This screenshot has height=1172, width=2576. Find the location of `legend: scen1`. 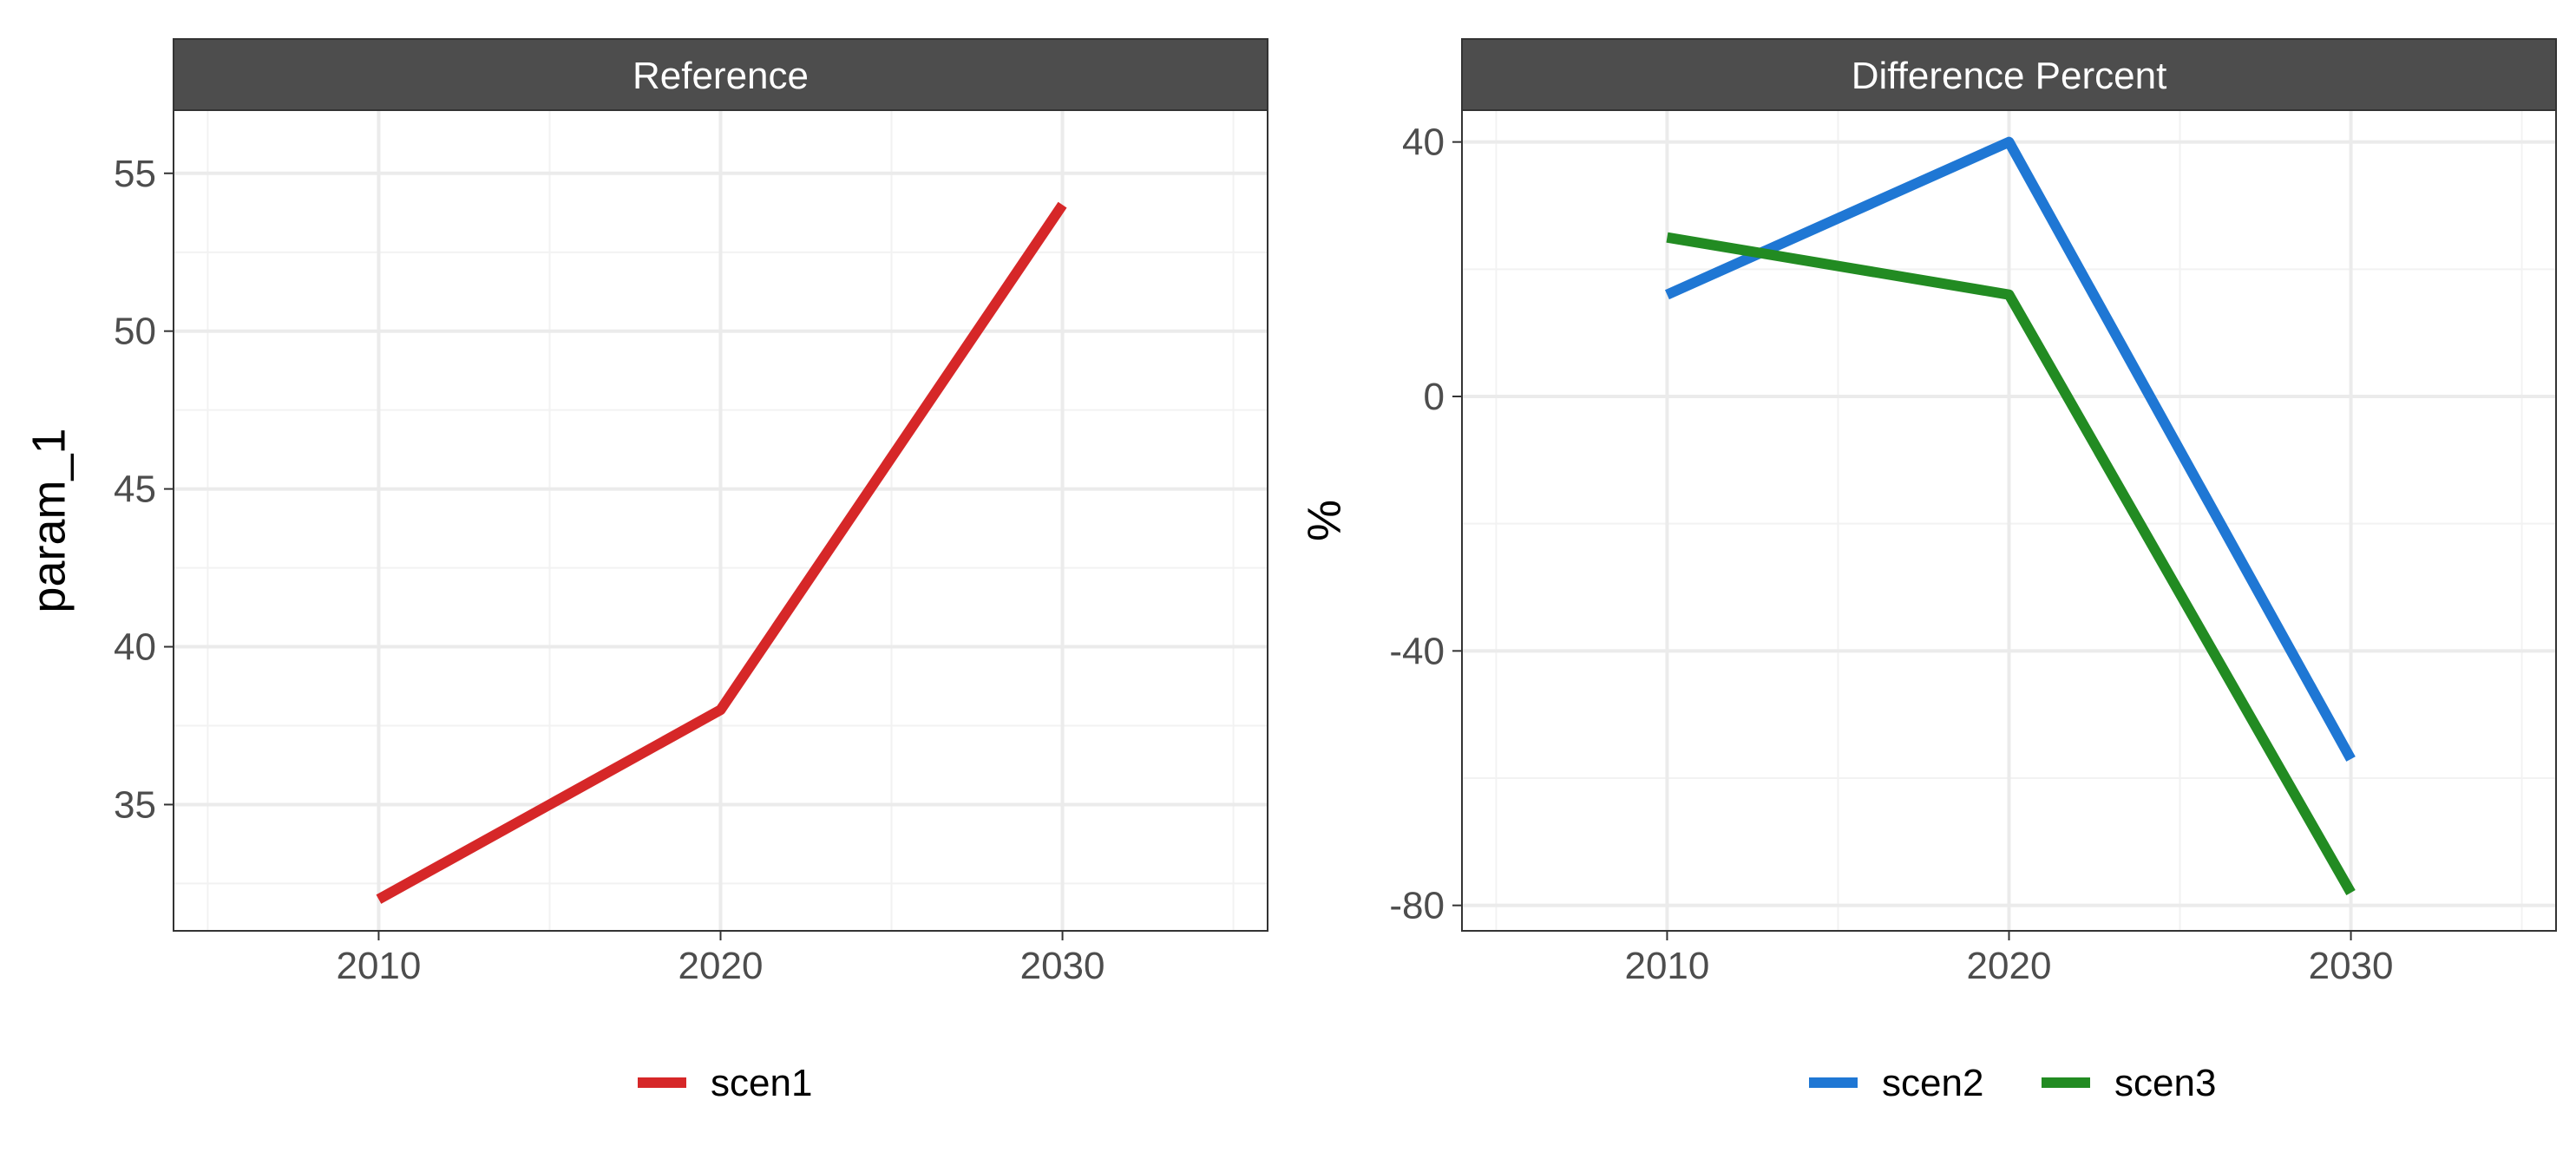

legend: scen1 is located at coordinates (725, 1083).